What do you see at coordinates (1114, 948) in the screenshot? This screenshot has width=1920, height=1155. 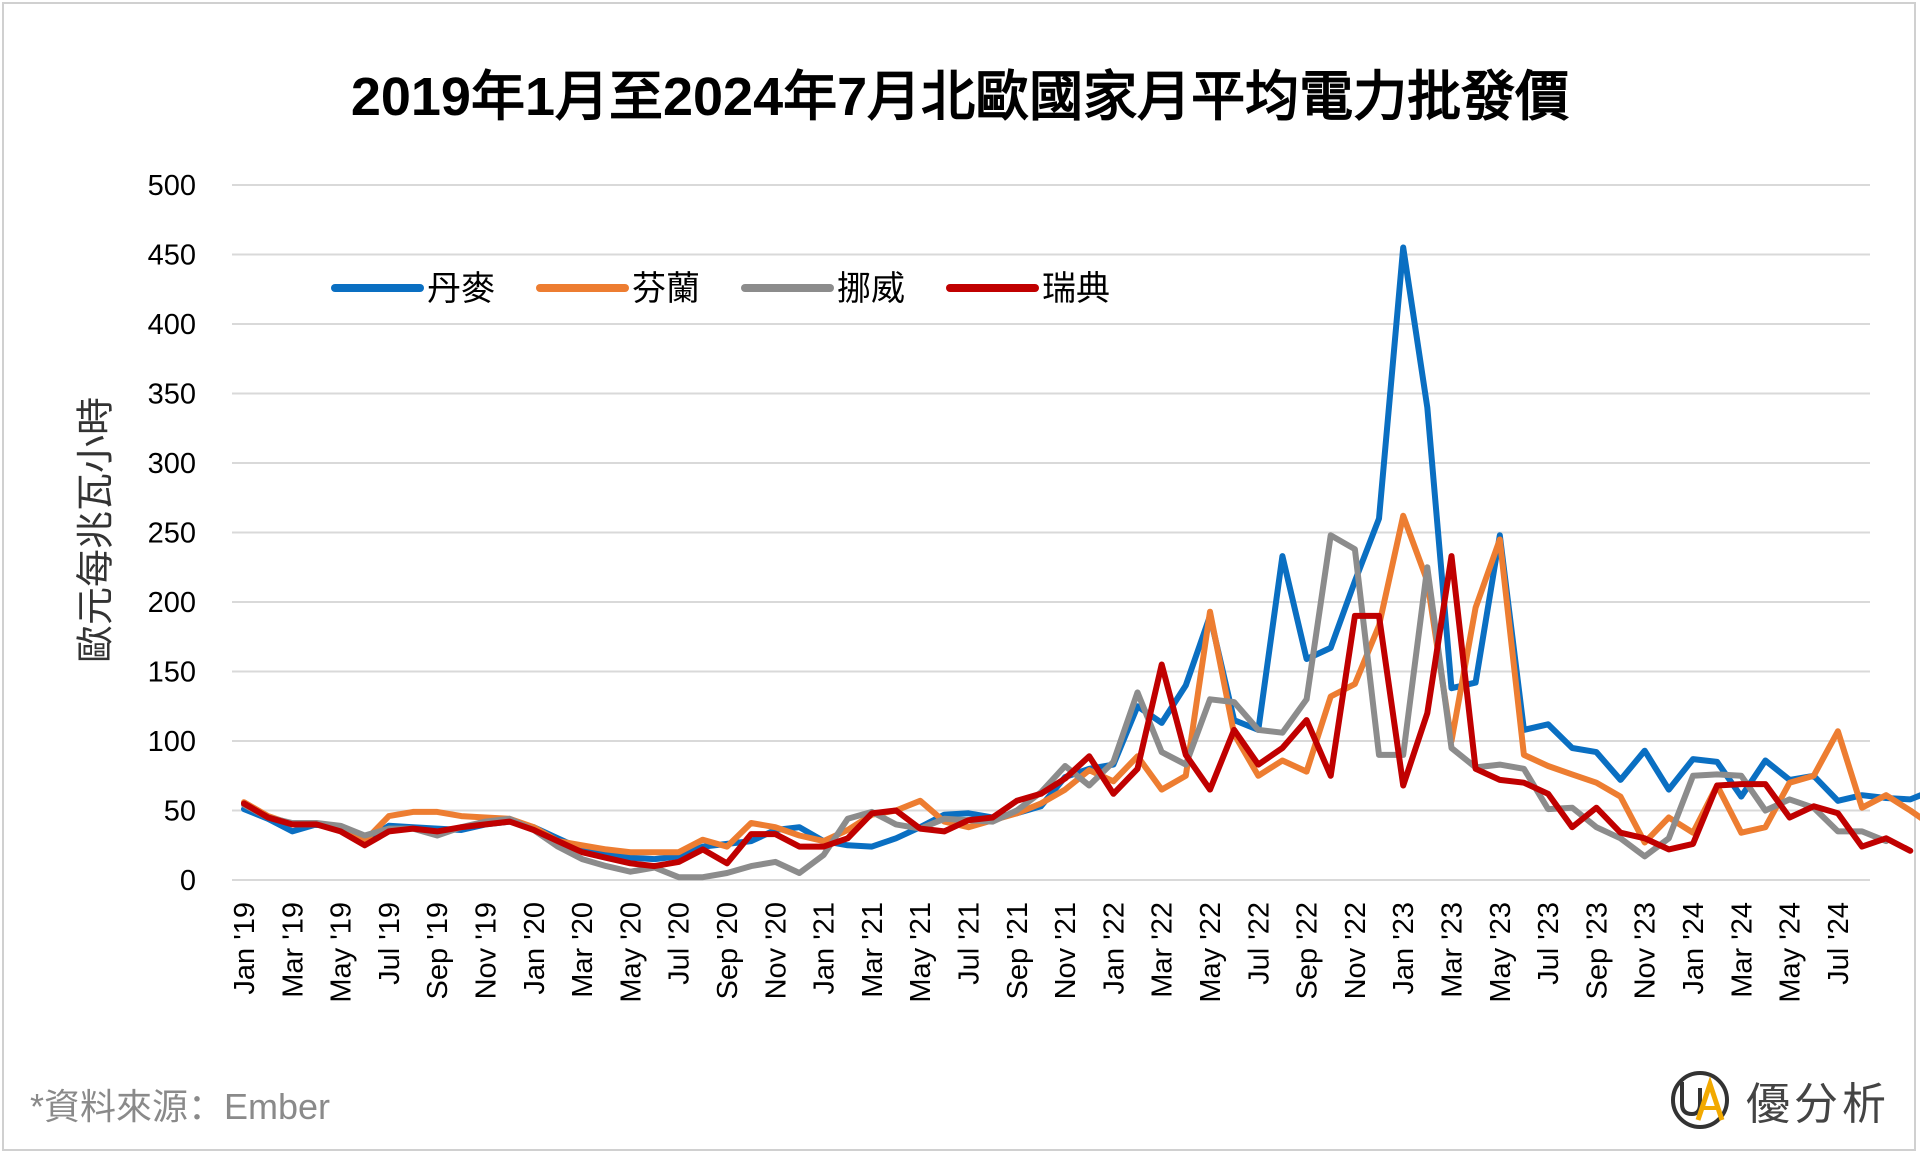 I see `x-tick-label: Jan '22` at bounding box center [1114, 948].